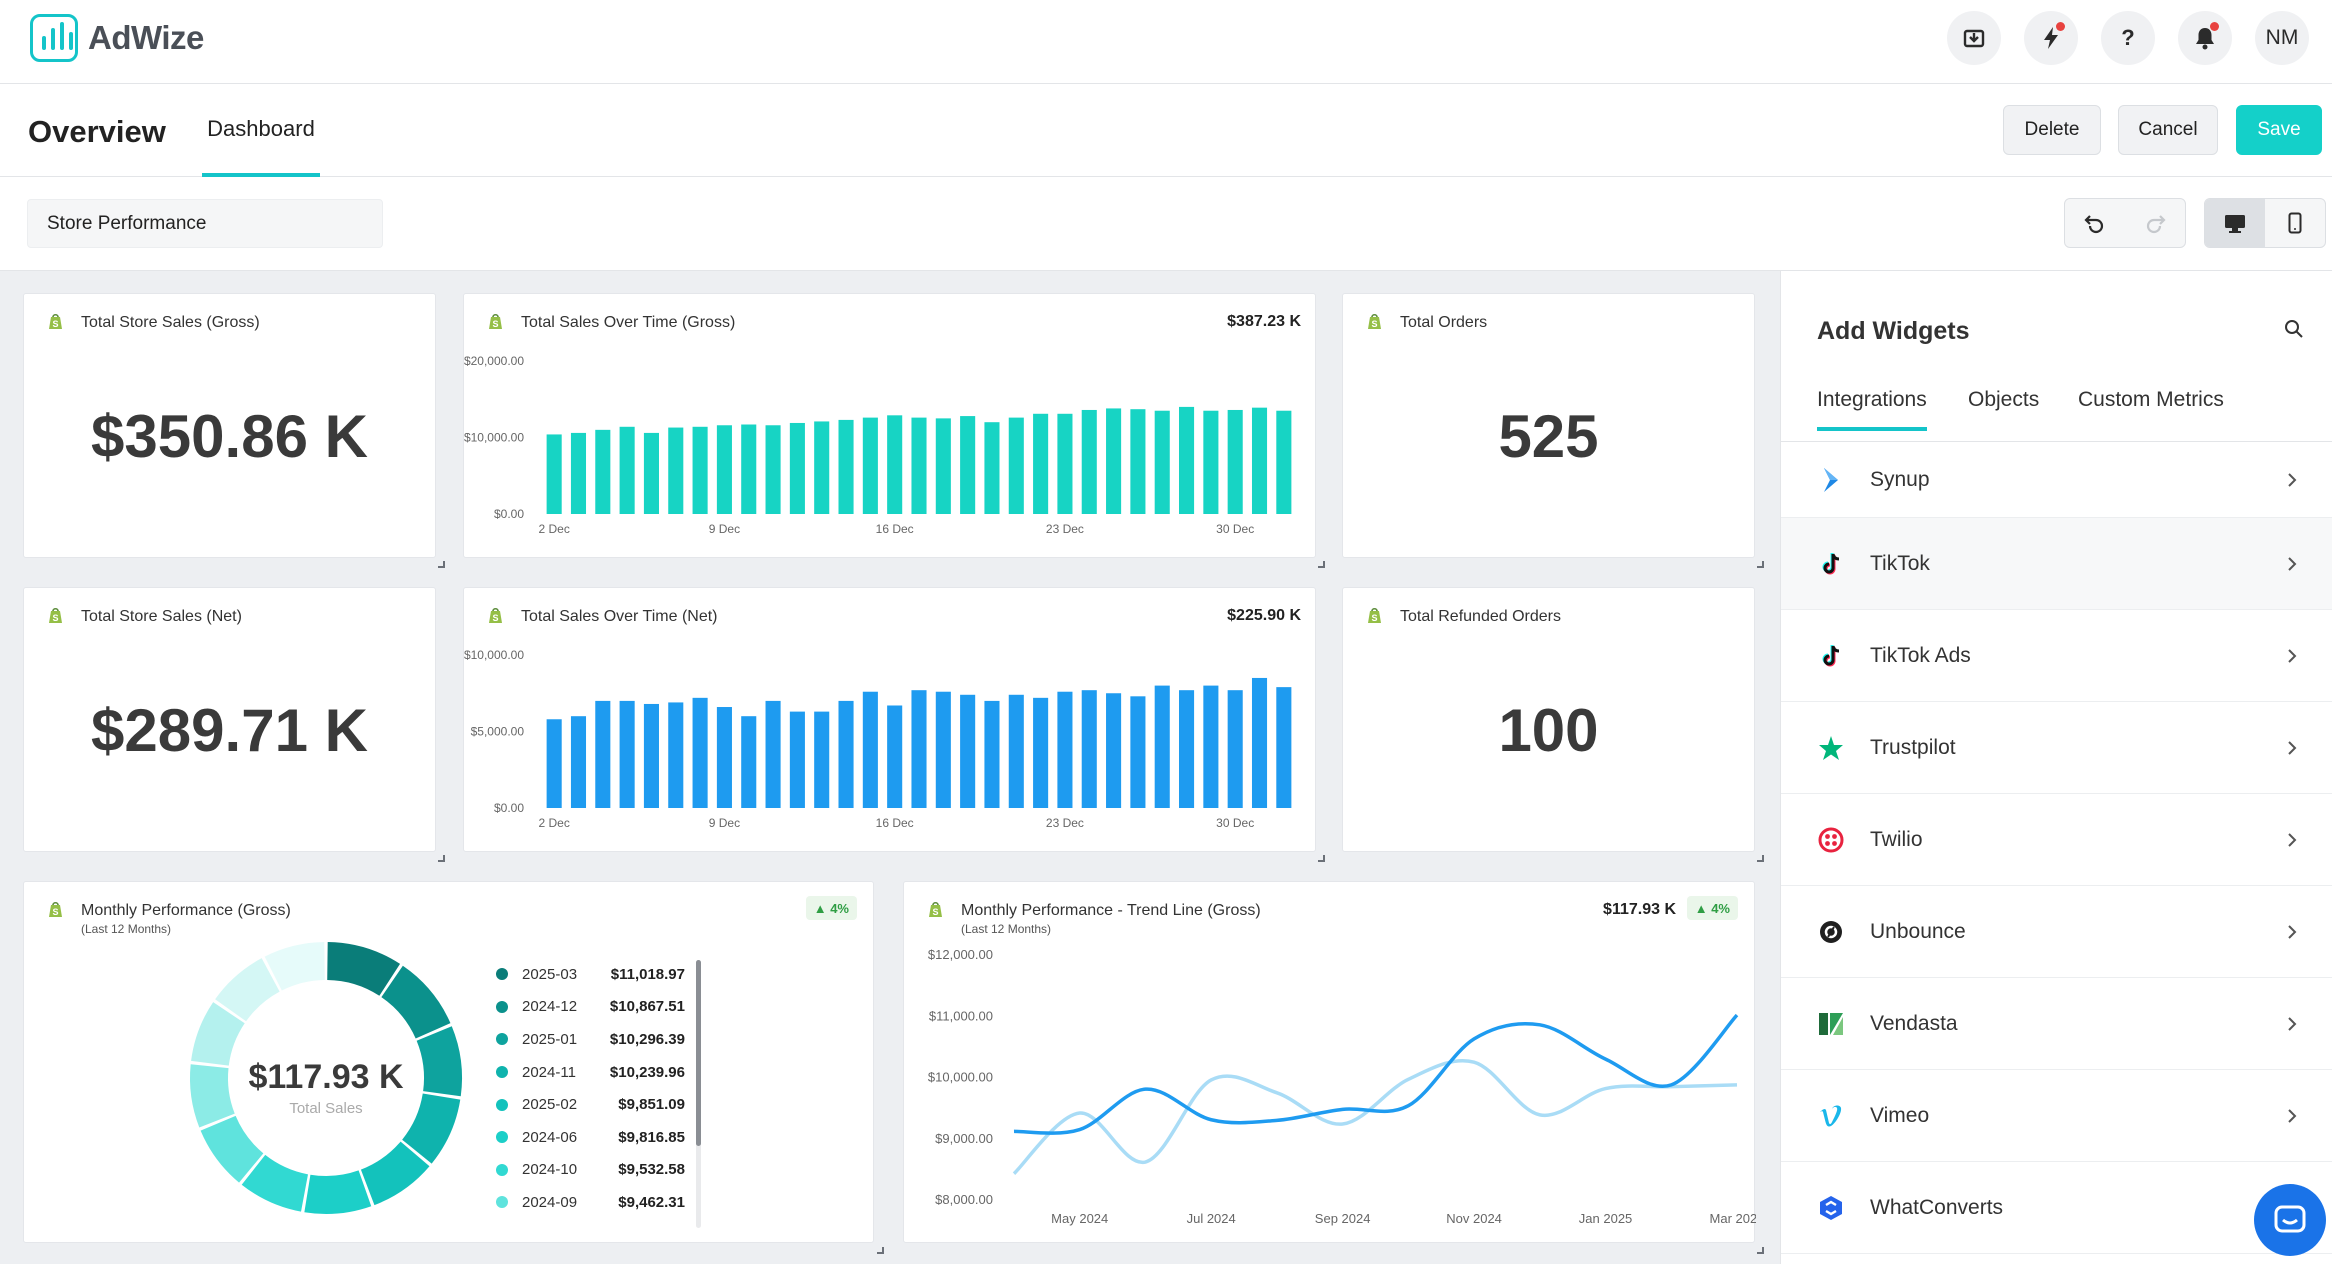 This screenshot has width=2332, height=1264. Describe the element at coordinates (2095, 223) in the screenshot. I see `undo-icon` at that location.